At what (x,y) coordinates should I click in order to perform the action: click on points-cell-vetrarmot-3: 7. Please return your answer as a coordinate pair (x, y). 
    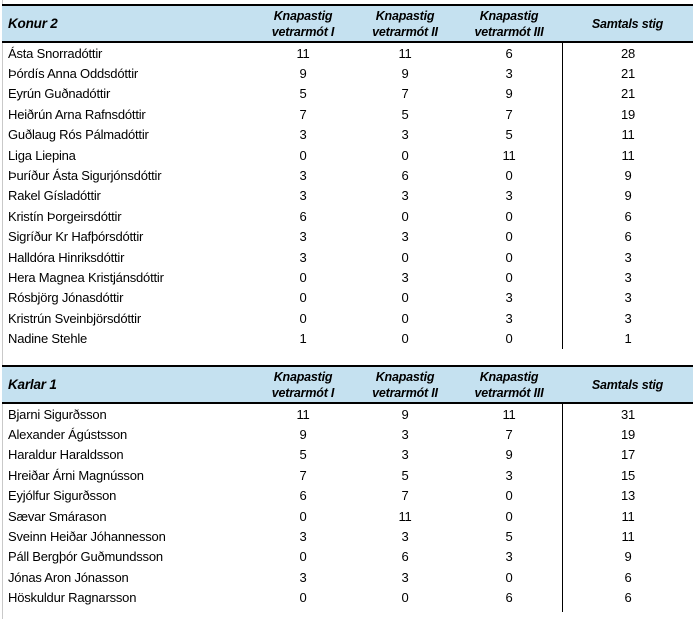
    Looking at the image, I should click on (509, 435).